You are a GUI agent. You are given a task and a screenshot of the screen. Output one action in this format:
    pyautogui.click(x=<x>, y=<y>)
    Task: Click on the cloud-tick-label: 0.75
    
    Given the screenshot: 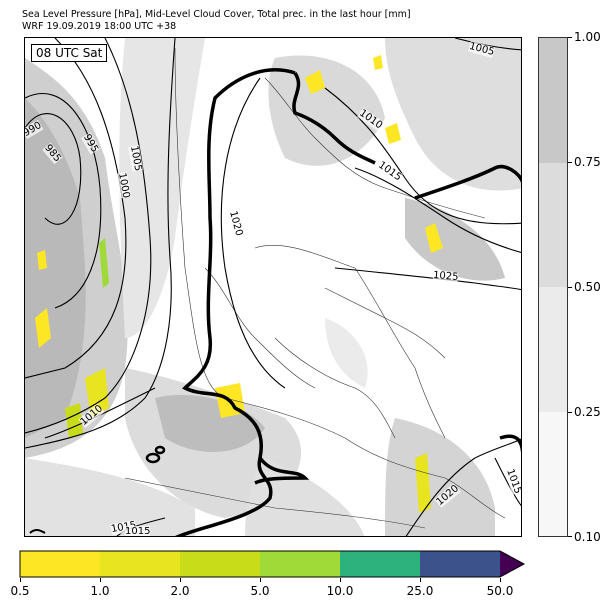 What is the action you would take?
    pyautogui.click(x=587, y=162)
    